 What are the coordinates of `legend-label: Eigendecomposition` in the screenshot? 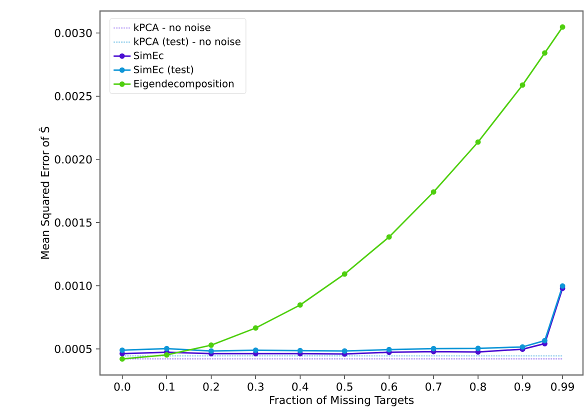 It's located at (184, 85).